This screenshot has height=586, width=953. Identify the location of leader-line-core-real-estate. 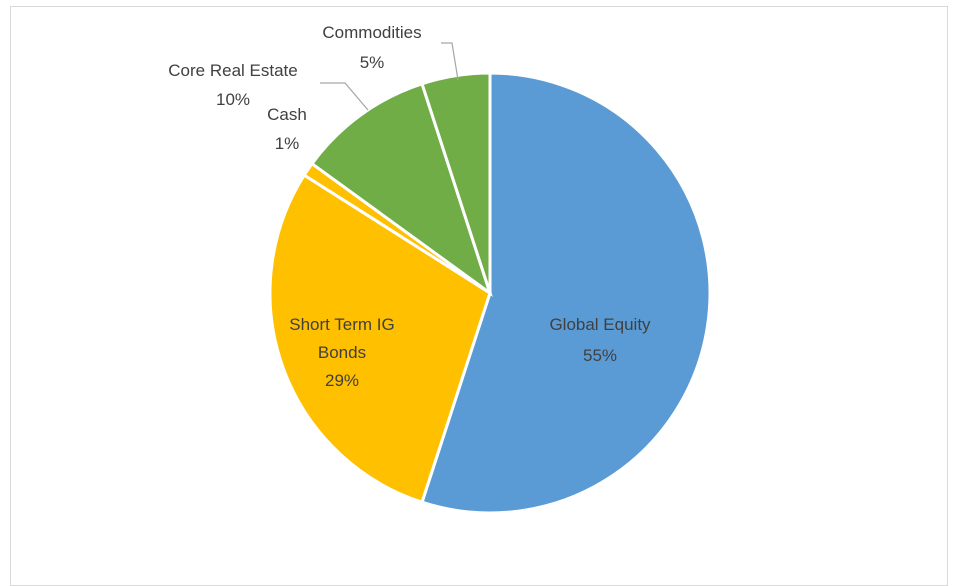
(344, 96).